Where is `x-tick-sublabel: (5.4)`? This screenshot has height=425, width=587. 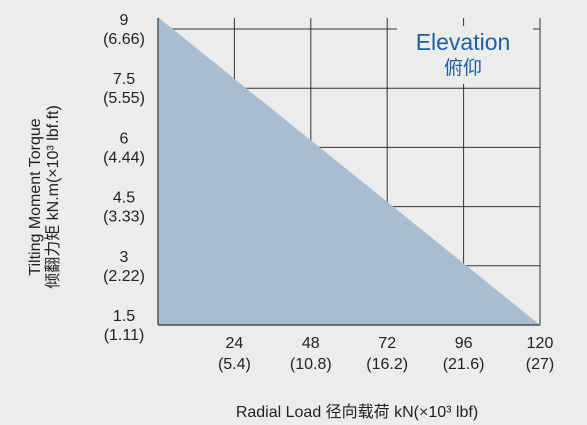
x-tick-sublabel: (5.4) is located at coordinates (234, 364).